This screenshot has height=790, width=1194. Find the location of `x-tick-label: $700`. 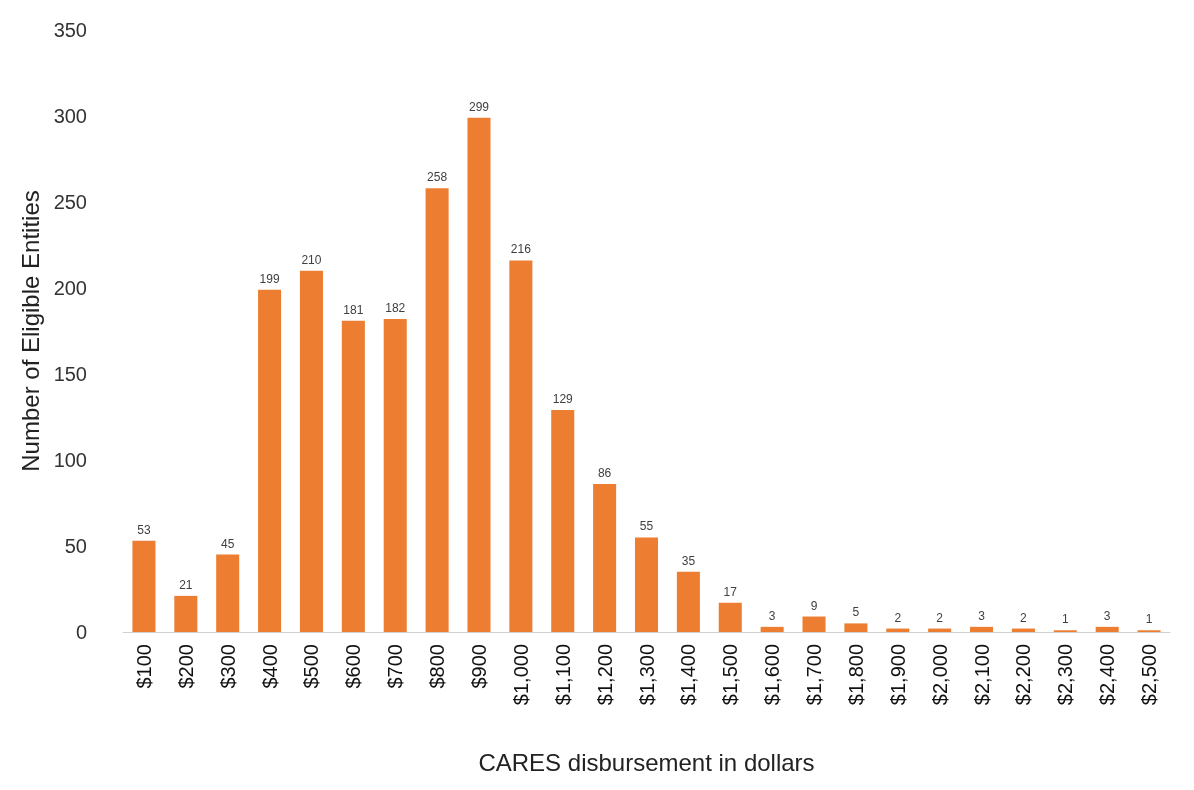

x-tick-label: $700 is located at coordinates (395, 666).